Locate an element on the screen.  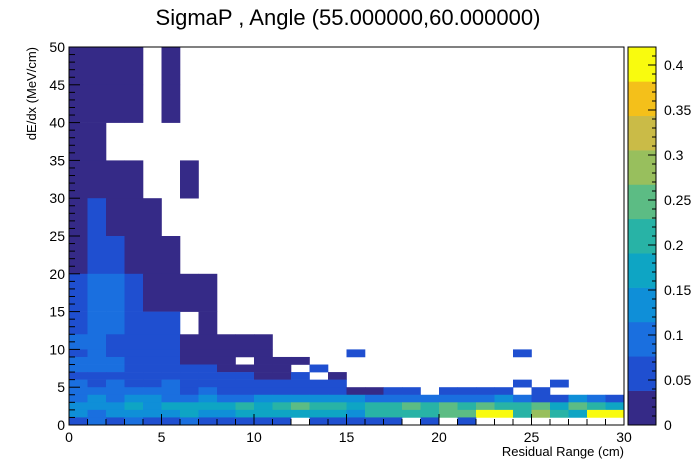
z-tick-label: 0.2 is located at coordinates (674, 245).